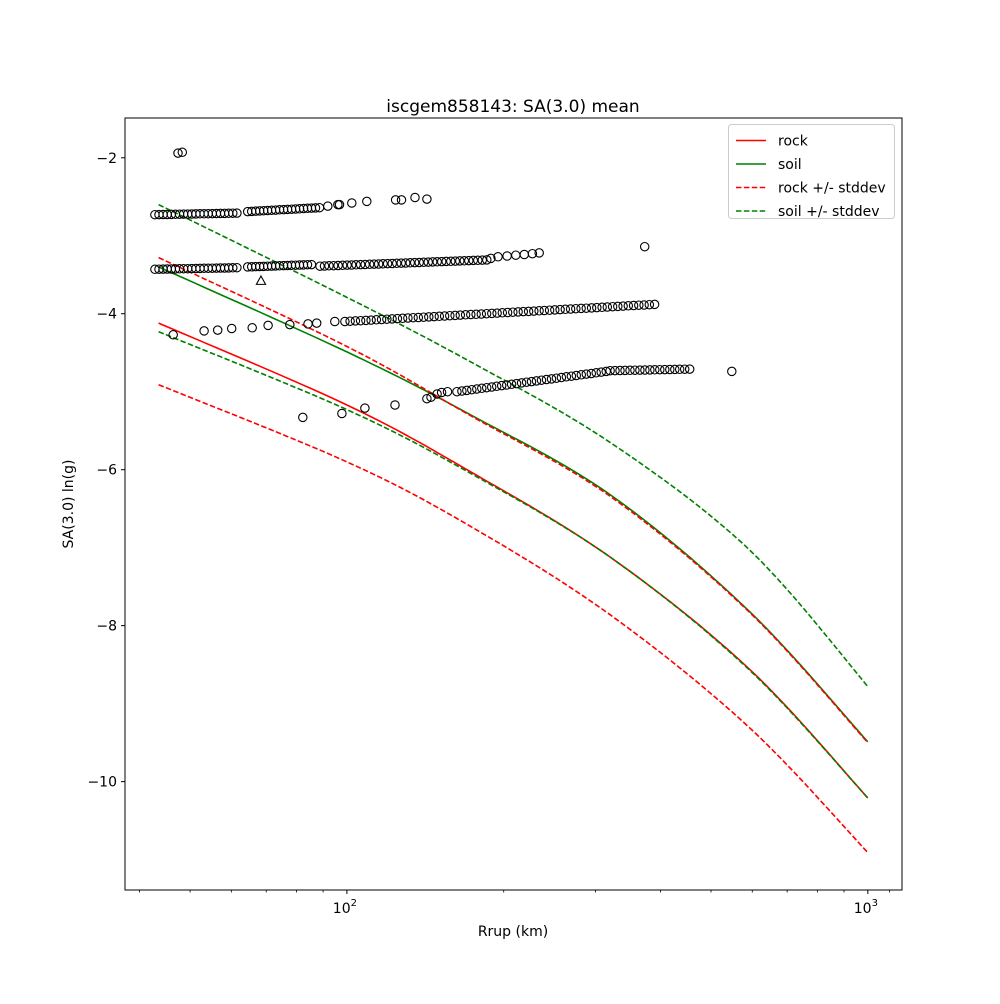 Image resolution: width=1000 pixels, height=1004 pixels. Describe the element at coordinates (512, 107) in the screenshot. I see `chart-title: iscgem858143: SA(3.0) mean` at that location.